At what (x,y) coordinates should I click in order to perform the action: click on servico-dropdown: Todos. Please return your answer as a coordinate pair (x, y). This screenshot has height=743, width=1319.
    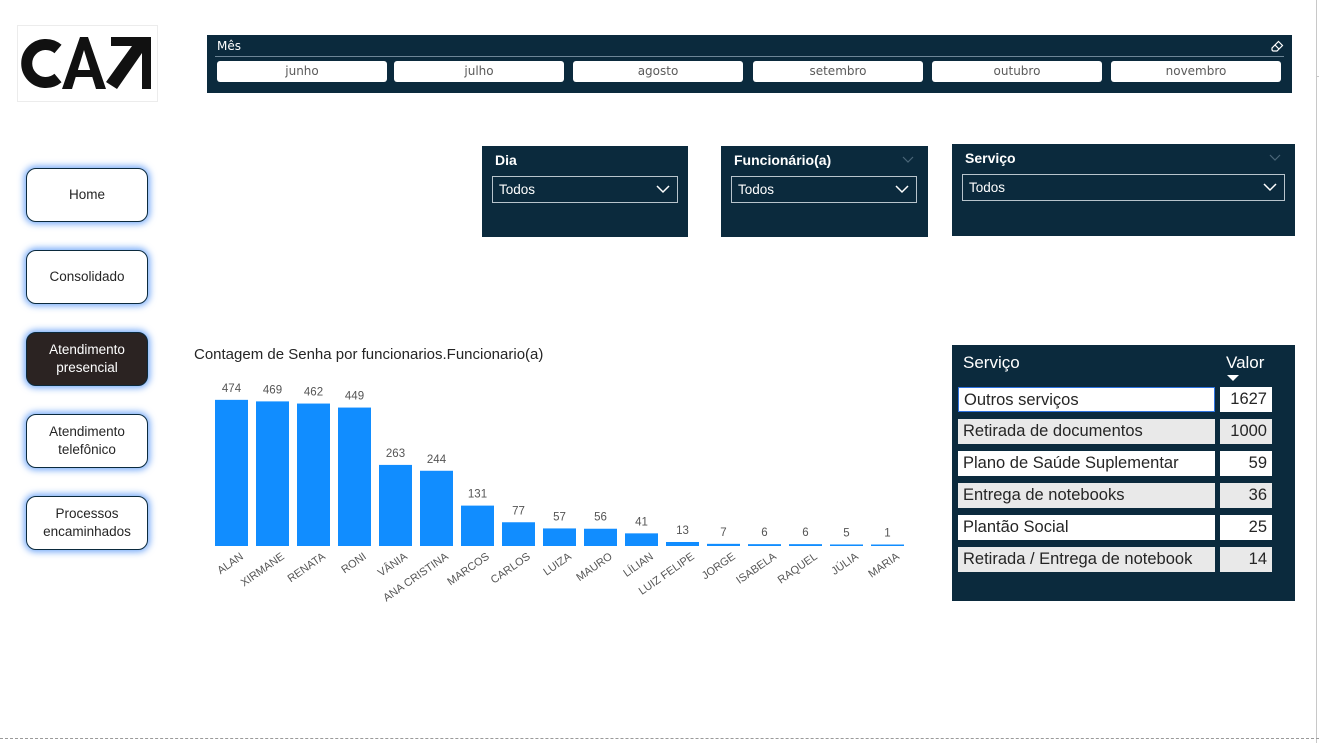
    Looking at the image, I should click on (1123, 187).